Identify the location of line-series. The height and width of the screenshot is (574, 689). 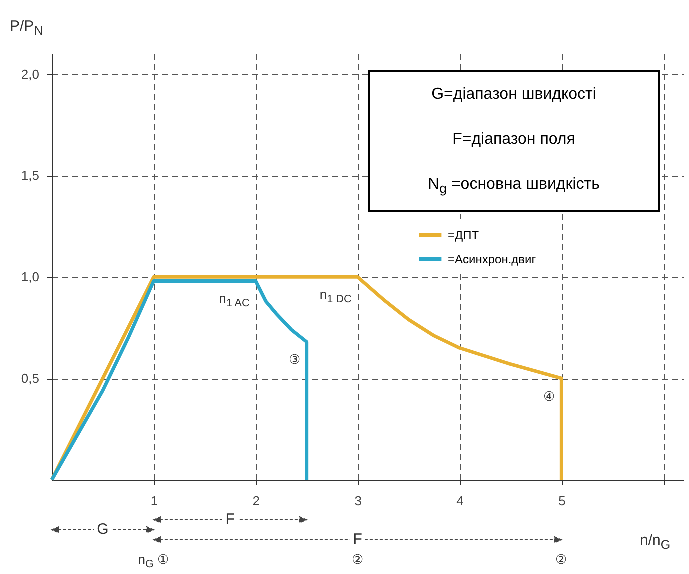
(179, 380).